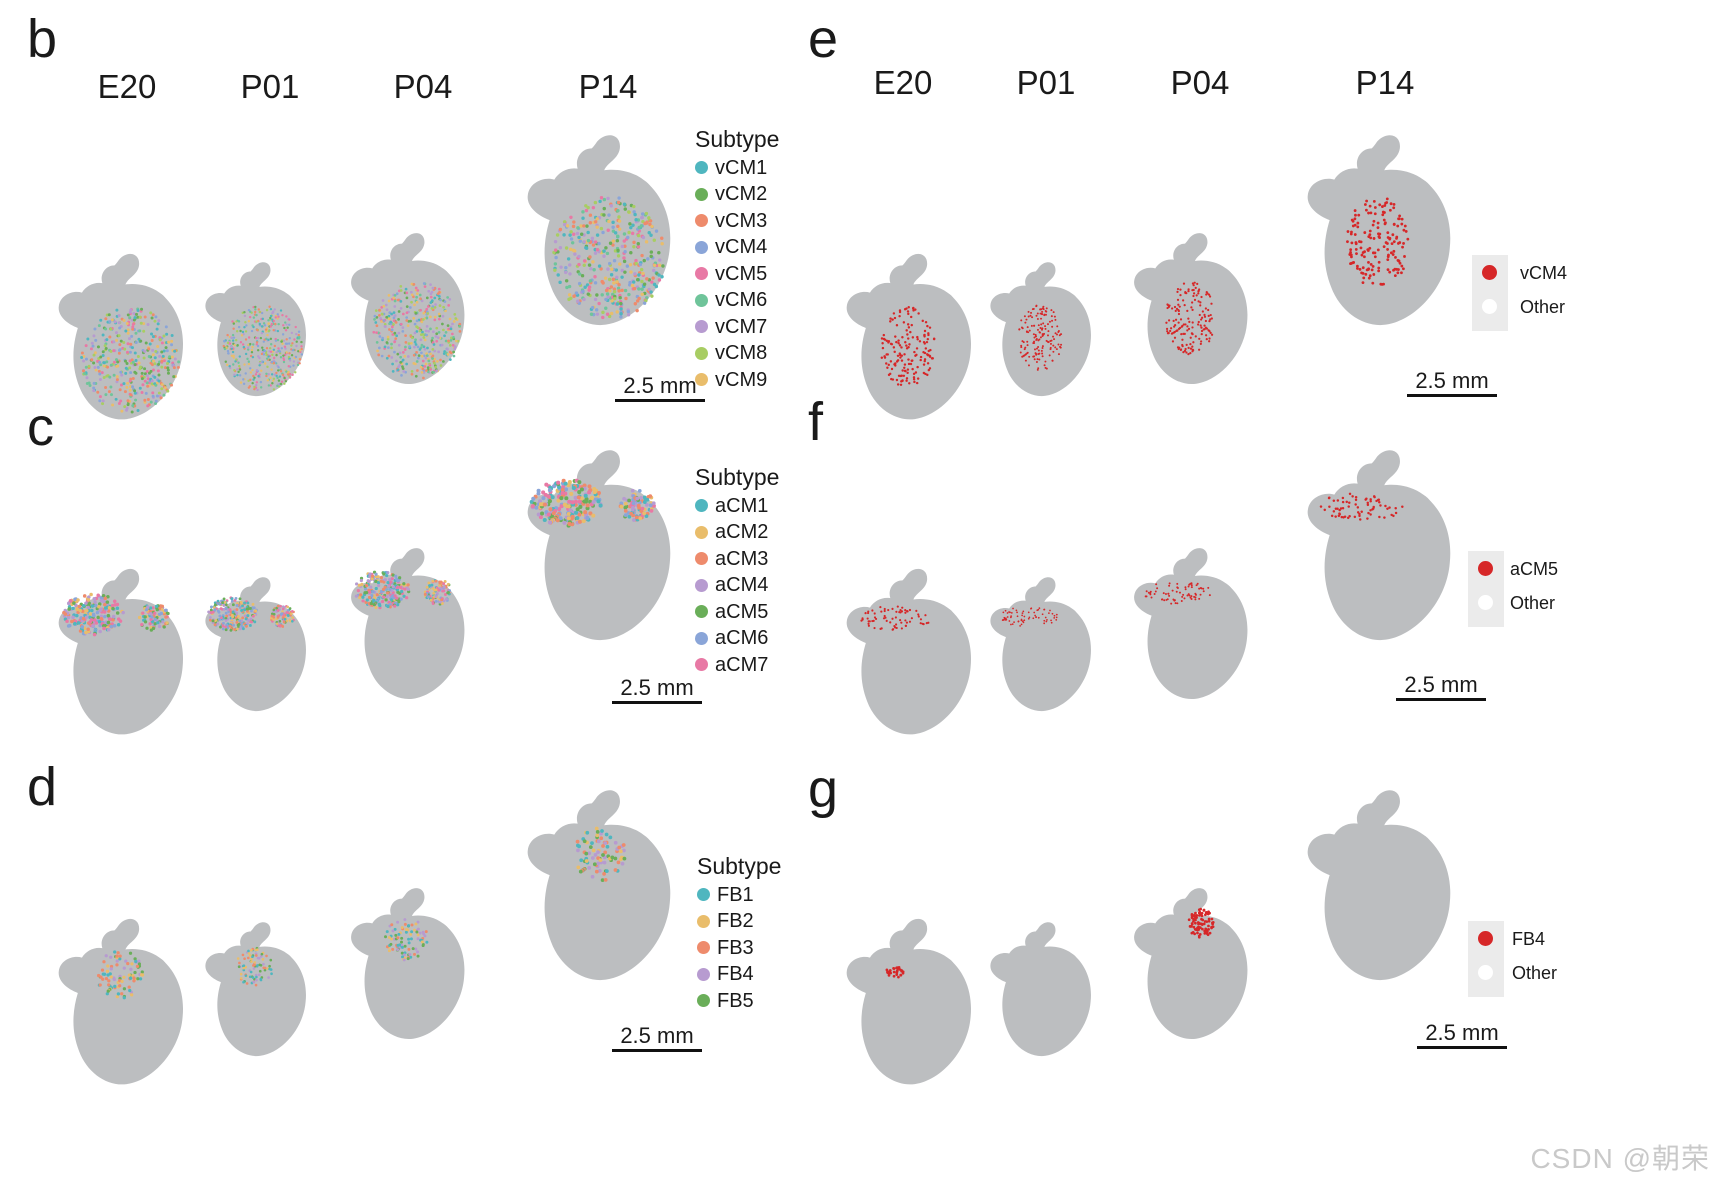 This screenshot has height=1185, width=1722. Describe the element at coordinates (408, 309) in the screenshot. I see `heart-section-b-p04` at that location.